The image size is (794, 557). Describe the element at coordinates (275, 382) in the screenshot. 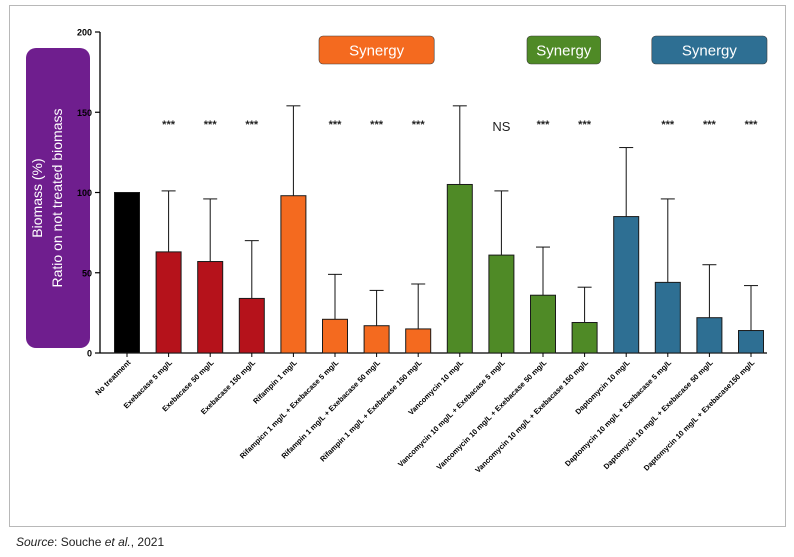

I see `x-tick-label: Rifampin 1 mg/L` at that location.